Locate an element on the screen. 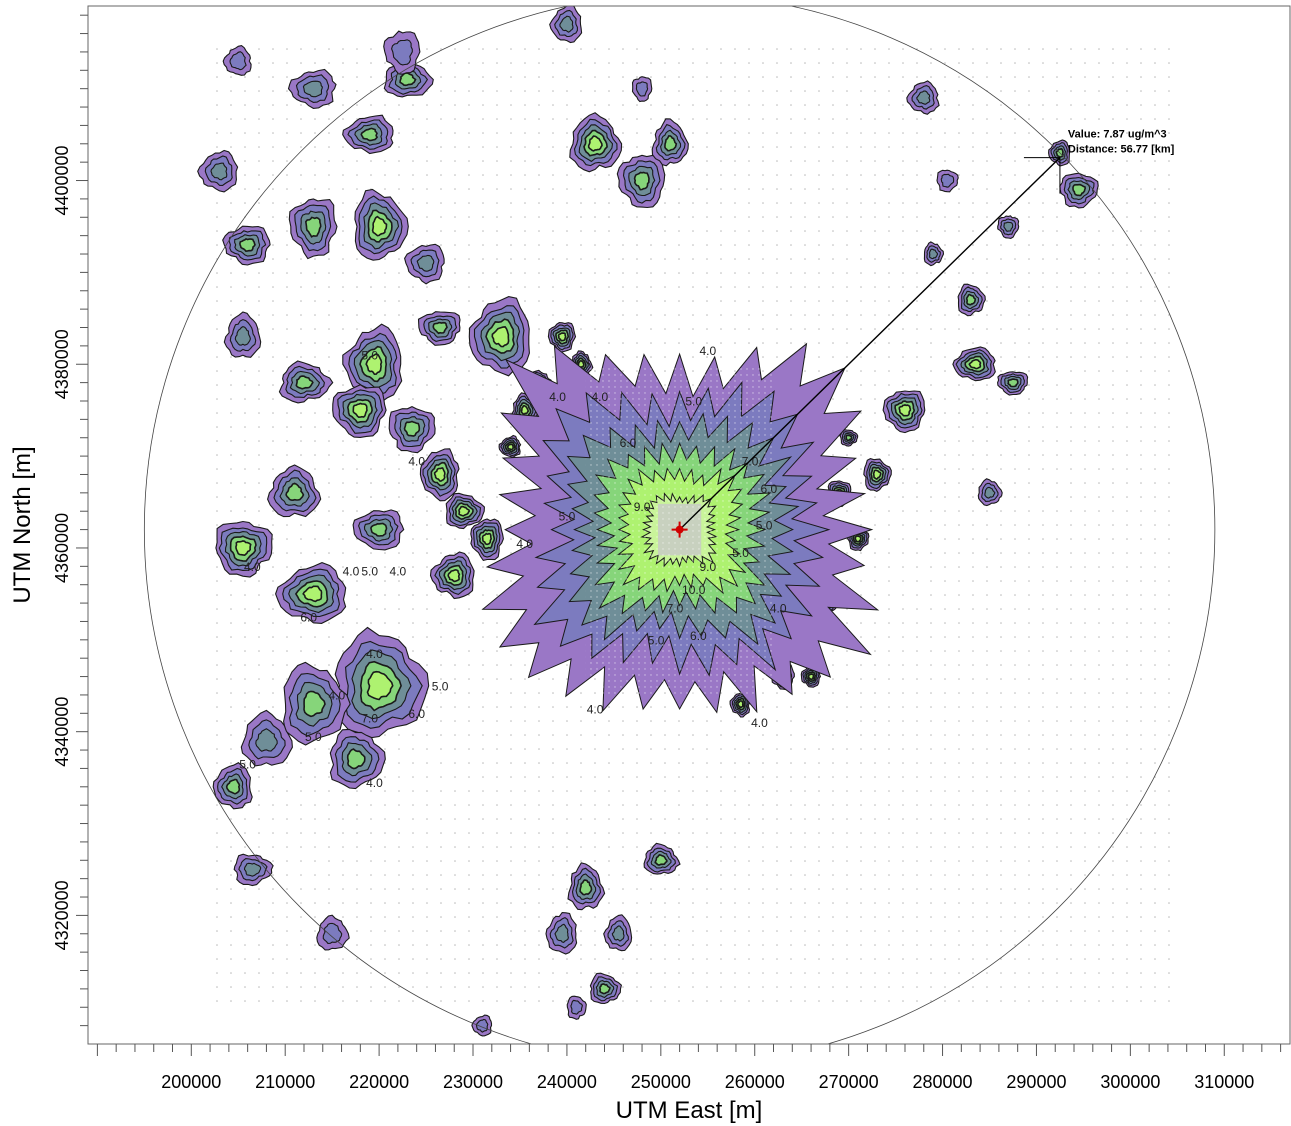 The height and width of the screenshot is (1126, 1291). x-tick-label: 280000 is located at coordinates (943, 1082).